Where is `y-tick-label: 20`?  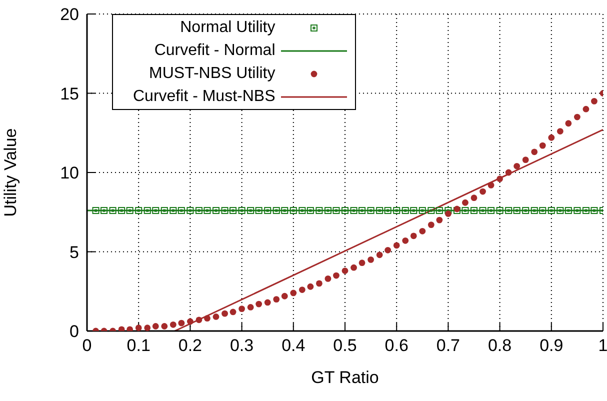 y-tick-label: 20 is located at coordinates (69, 14).